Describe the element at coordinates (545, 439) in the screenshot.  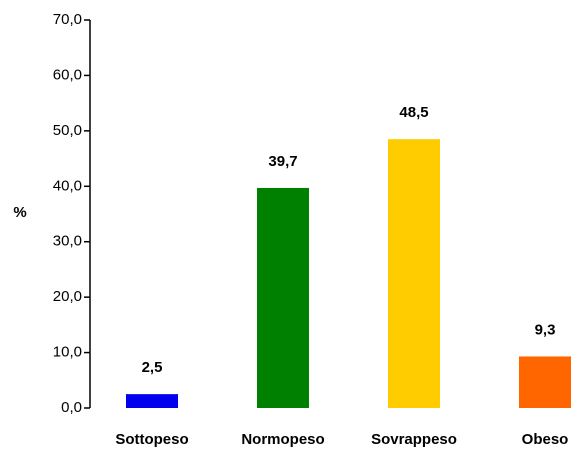
I see `x-tick-label: Obeso` at that location.